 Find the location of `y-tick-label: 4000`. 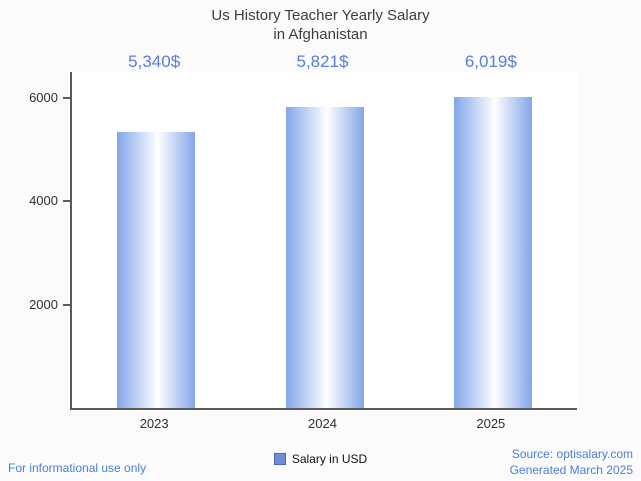

y-tick-label: 4000 is located at coordinates (43, 201).